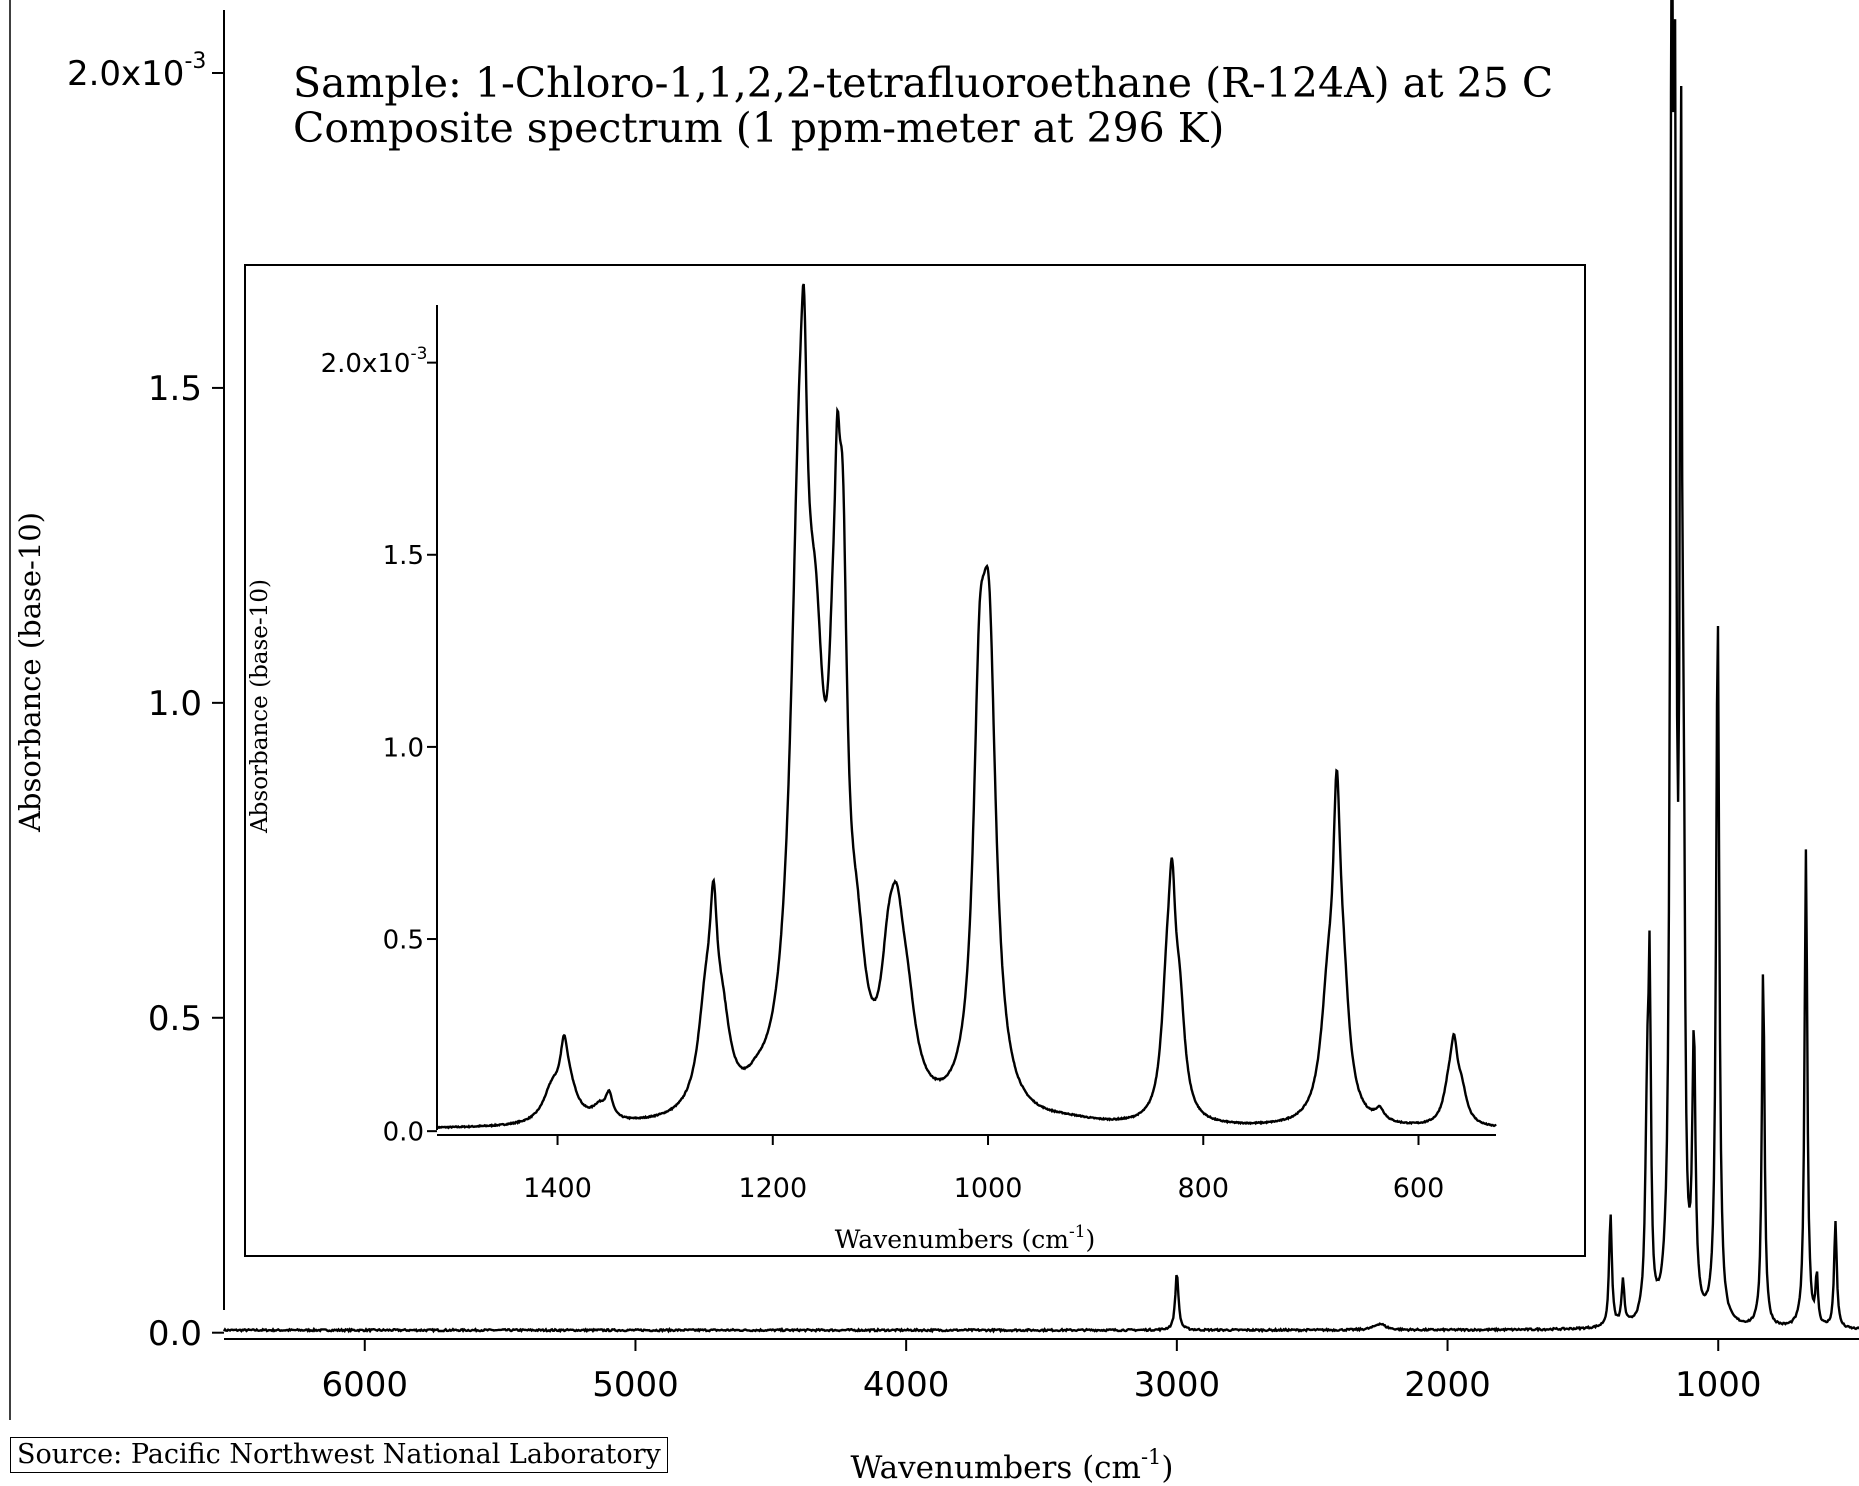 The height and width of the screenshot is (1486, 1859). Describe the element at coordinates (136, 71) in the screenshot. I see `main-y-tick-label: 2.0x10⁻³` at that location.